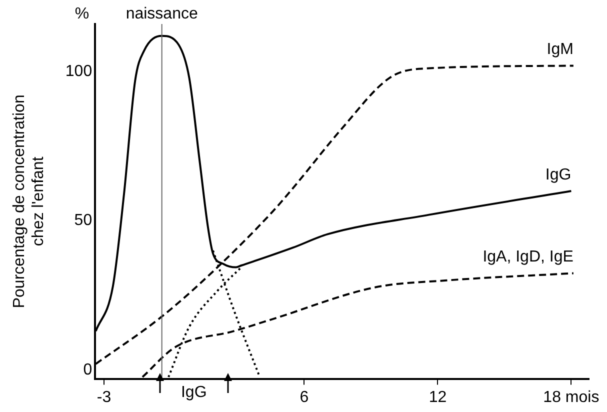 The height and width of the screenshot is (412, 607). What do you see at coordinates (560, 49) in the screenshot?
I see `series-label: IgM` at bounding box center [560, 49].